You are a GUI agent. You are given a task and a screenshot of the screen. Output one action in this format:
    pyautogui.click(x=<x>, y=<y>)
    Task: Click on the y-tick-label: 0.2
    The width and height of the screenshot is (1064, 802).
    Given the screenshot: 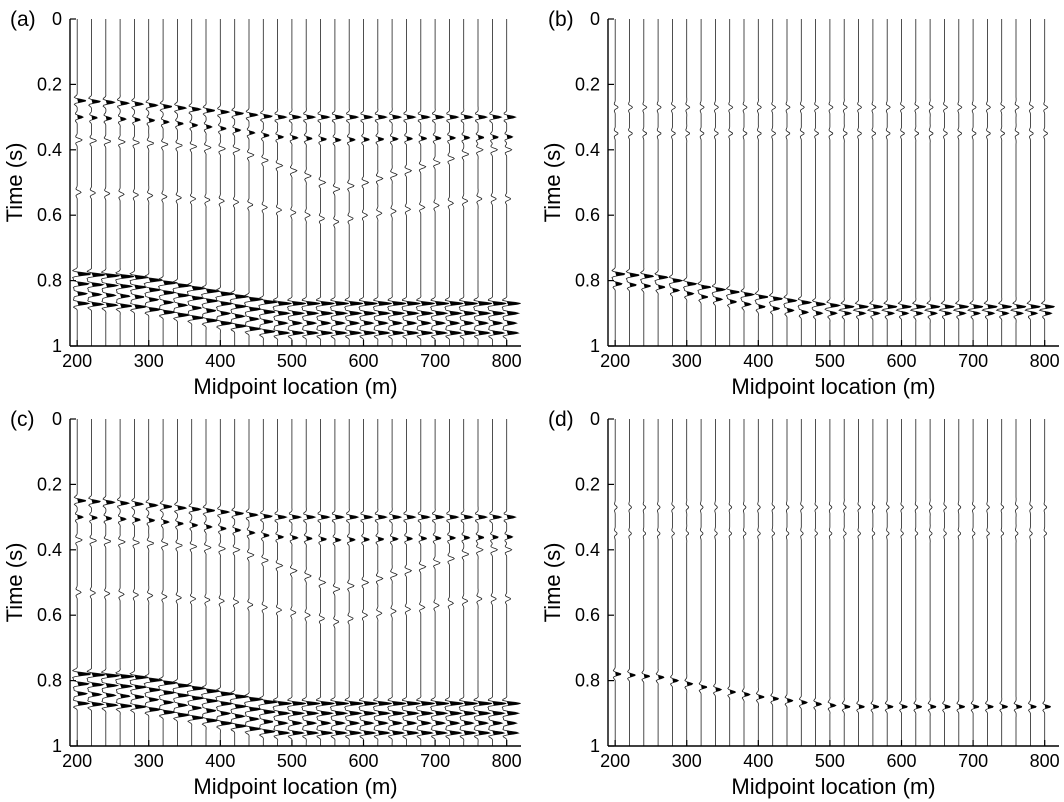 What is the action you would take?
    pyautogui.click(x=49, y=484)
    